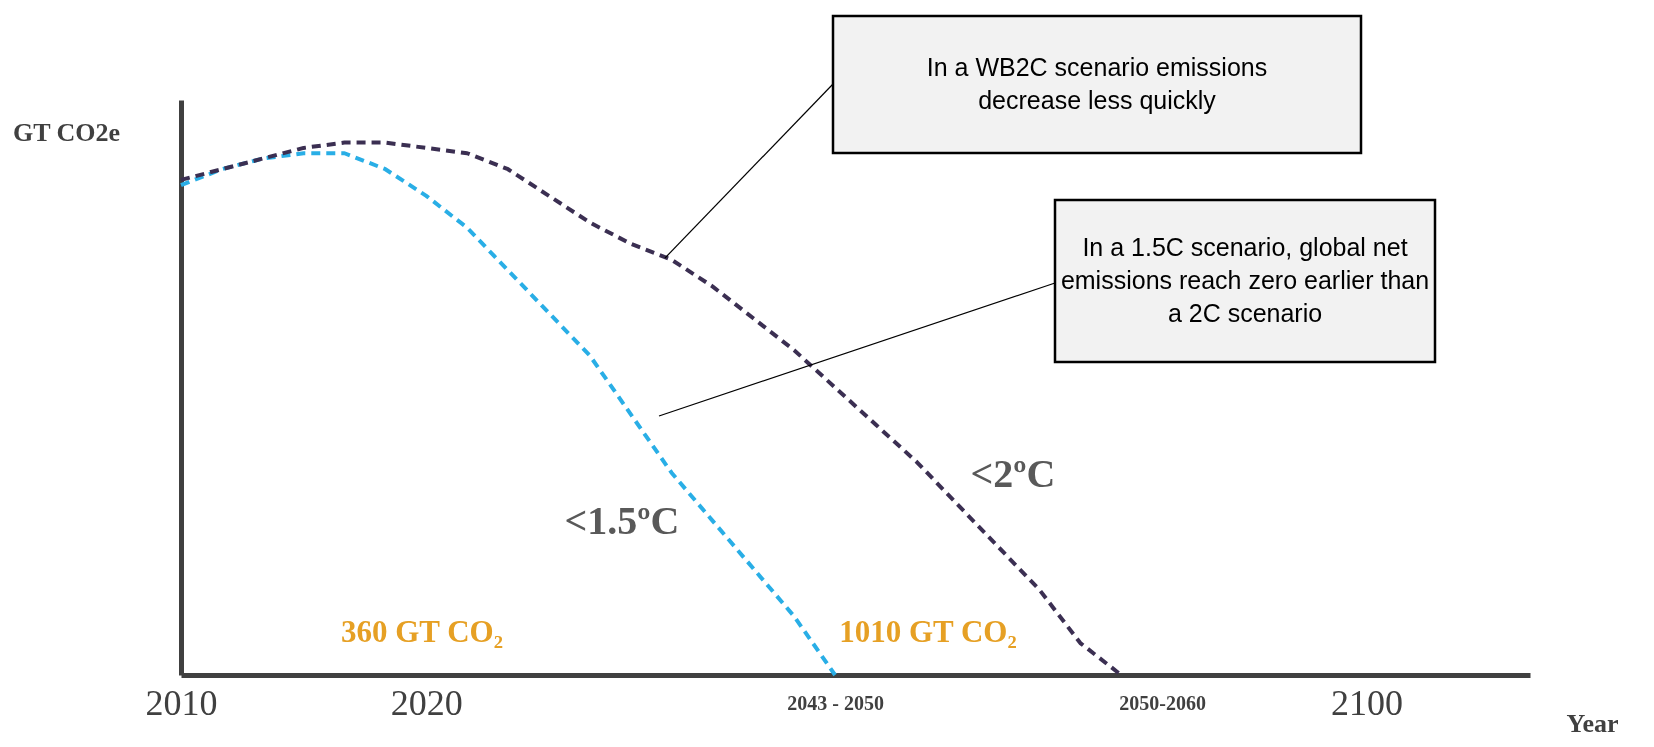 The image size is (1654, 747). I want to click on x-tick-label: 2020, so click(426, 702).